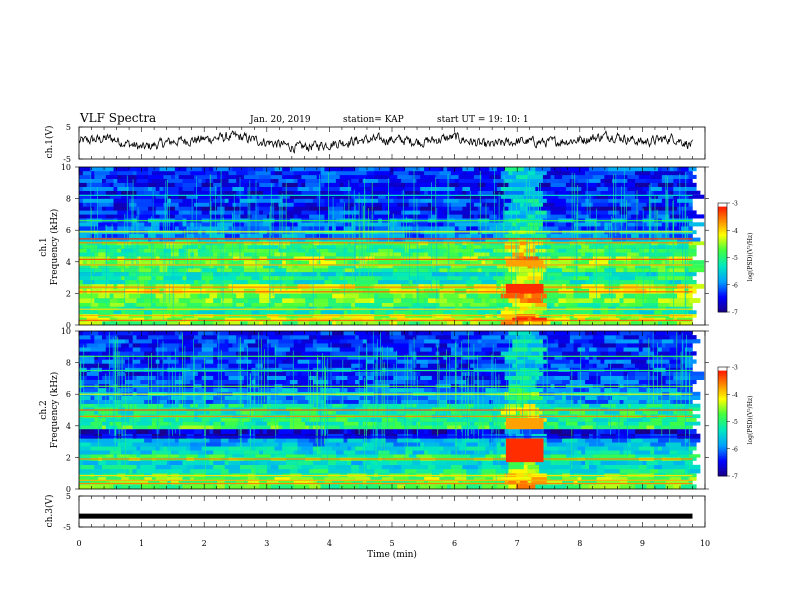 This screenshot has width=792, height=612. Describe the element at coordinates (385, 142) in the screenshot. I see `ch1-waveform-line` at that location.